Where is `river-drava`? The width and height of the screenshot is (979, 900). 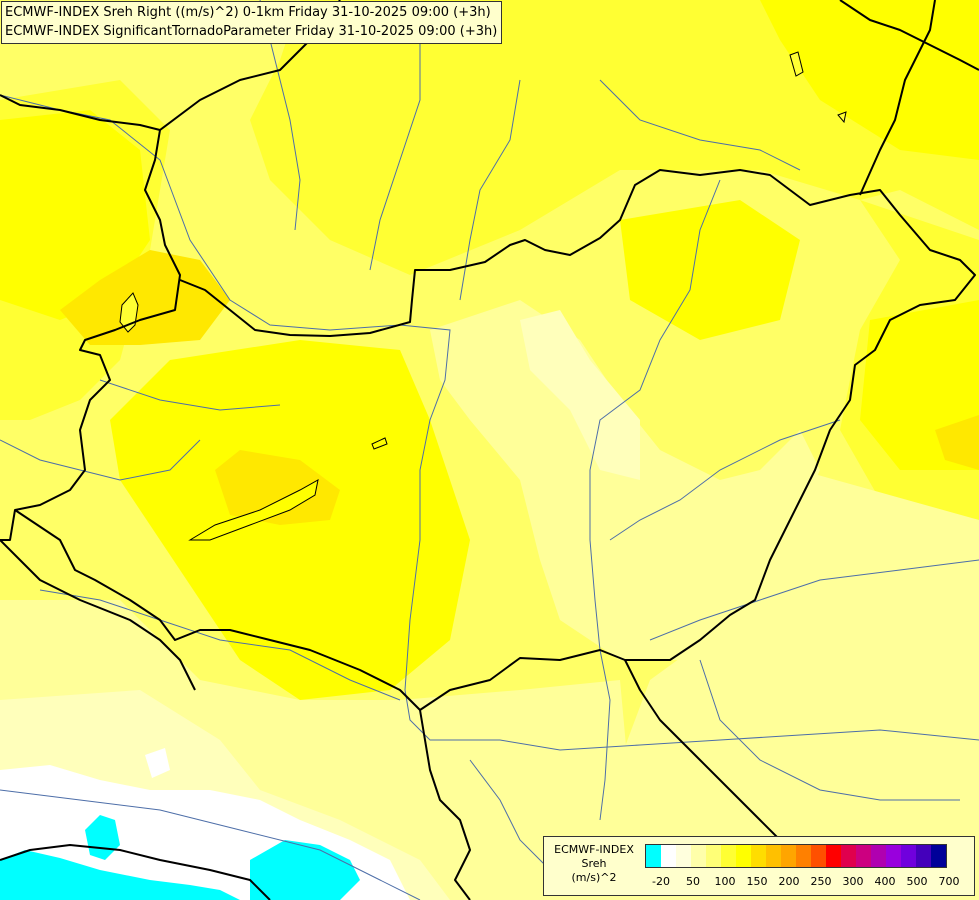
river-drava is located at coordinates (220, 645).